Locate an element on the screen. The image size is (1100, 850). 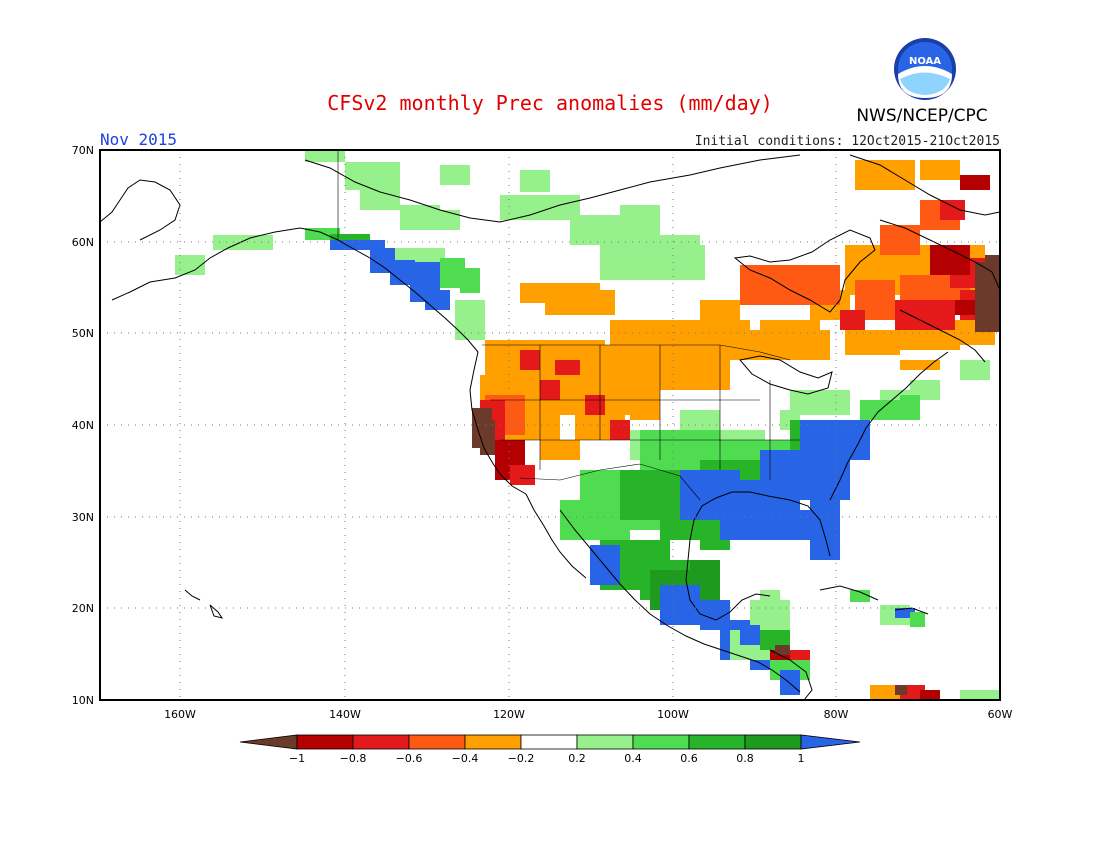
lon-label-120w: 120W is located at coordinates (509, 714).